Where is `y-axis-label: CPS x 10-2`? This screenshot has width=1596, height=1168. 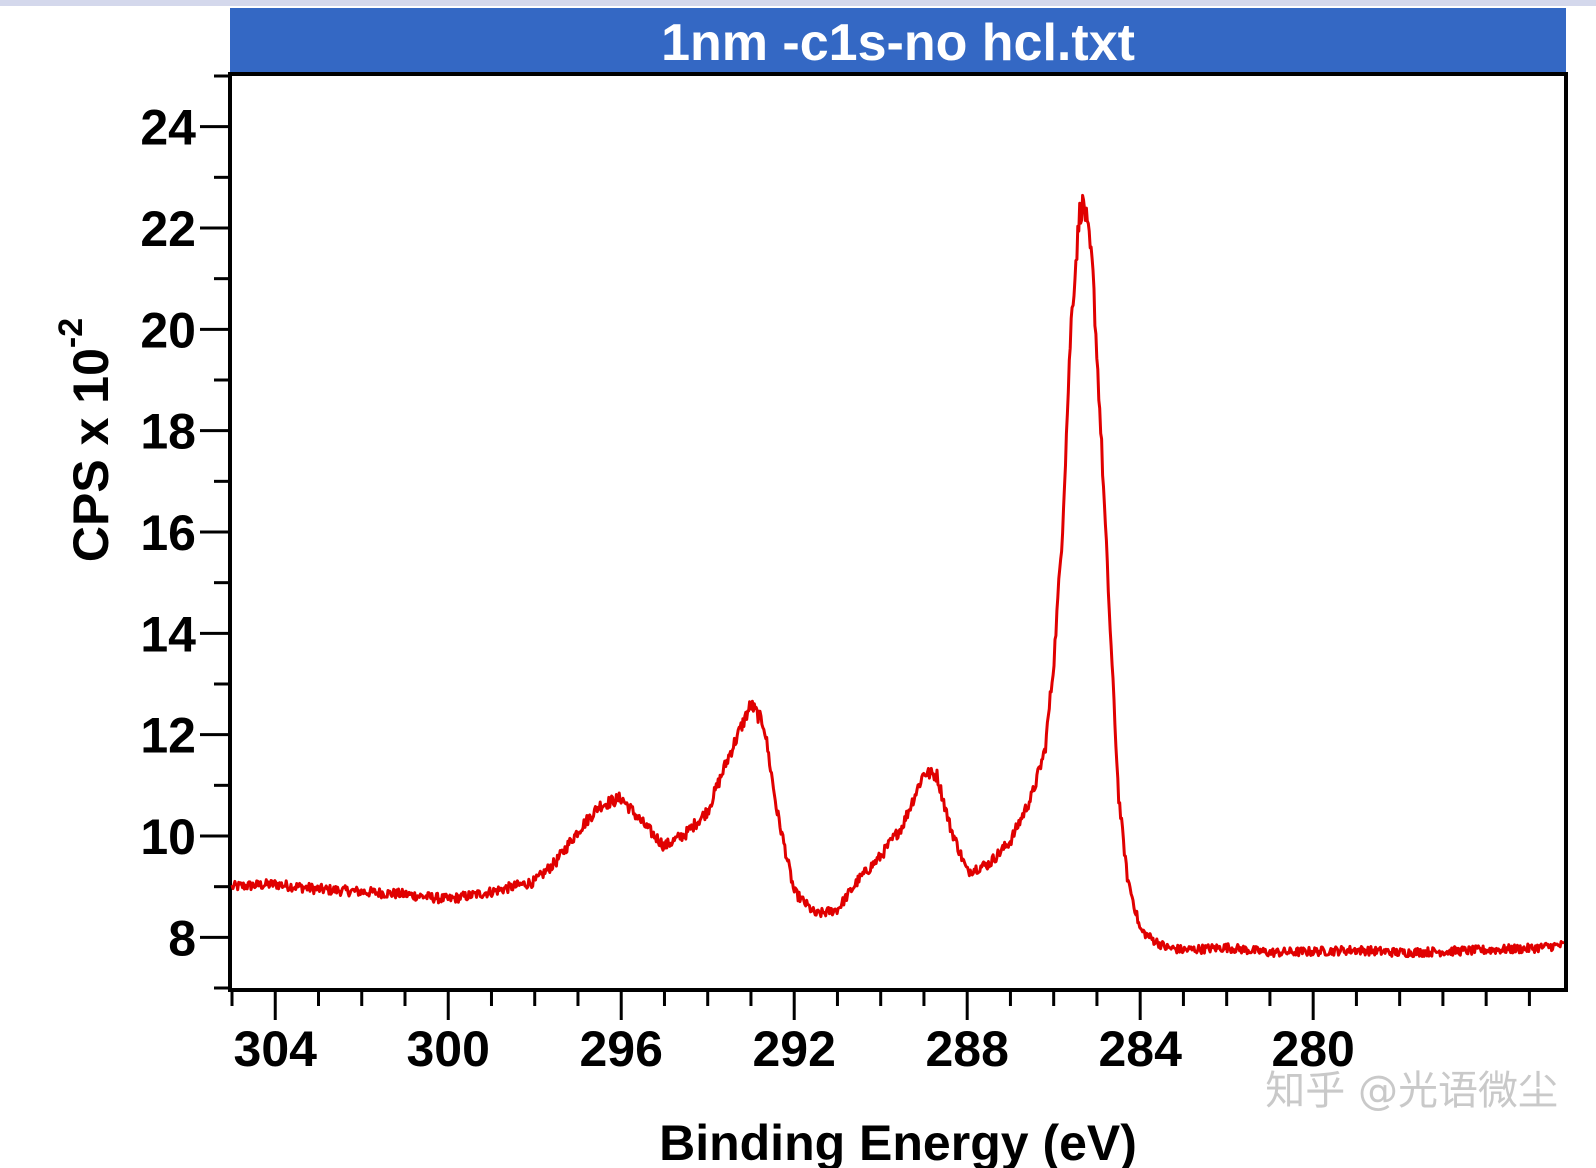 y-axis-label: CPS x 10-2 is located at coordinates (85, 440).